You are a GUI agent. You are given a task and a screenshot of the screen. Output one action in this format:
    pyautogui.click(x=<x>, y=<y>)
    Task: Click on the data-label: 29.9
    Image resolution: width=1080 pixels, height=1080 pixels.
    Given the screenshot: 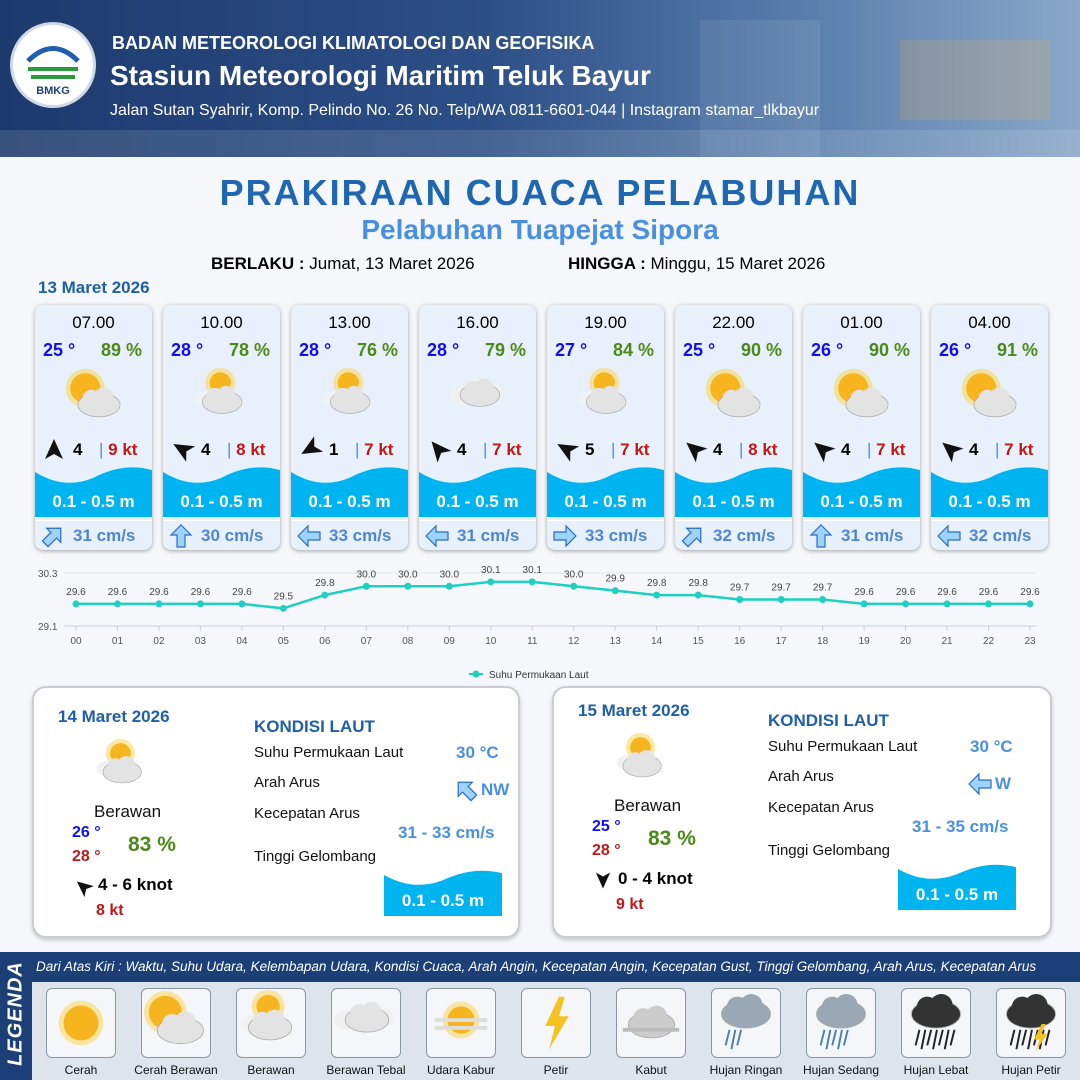 What is the action you would take?
    pyautogui.click(x=615, y=579)
    